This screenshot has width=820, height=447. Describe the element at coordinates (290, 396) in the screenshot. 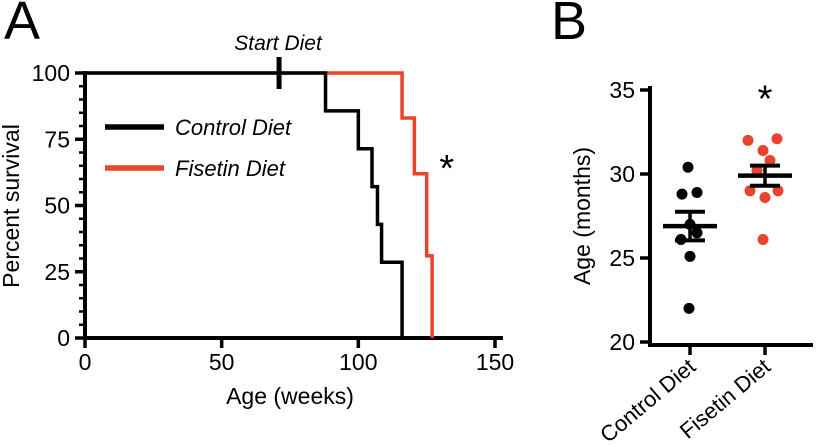

I see `a-x-axis-title: Age (weeks)` at that location.